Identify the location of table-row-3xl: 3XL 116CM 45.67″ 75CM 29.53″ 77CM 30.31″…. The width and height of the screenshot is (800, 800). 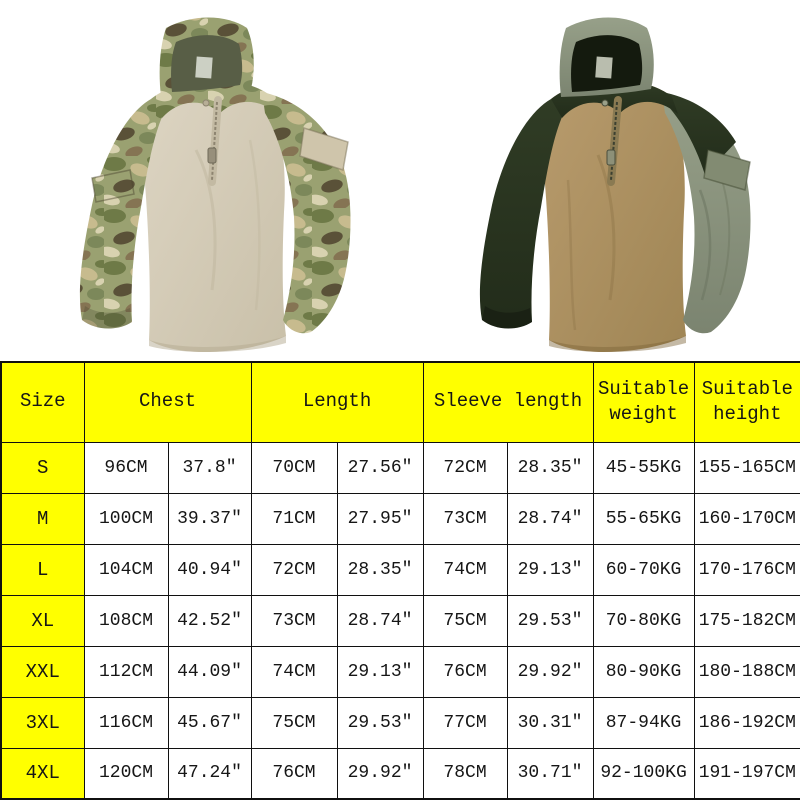
(400, 722).